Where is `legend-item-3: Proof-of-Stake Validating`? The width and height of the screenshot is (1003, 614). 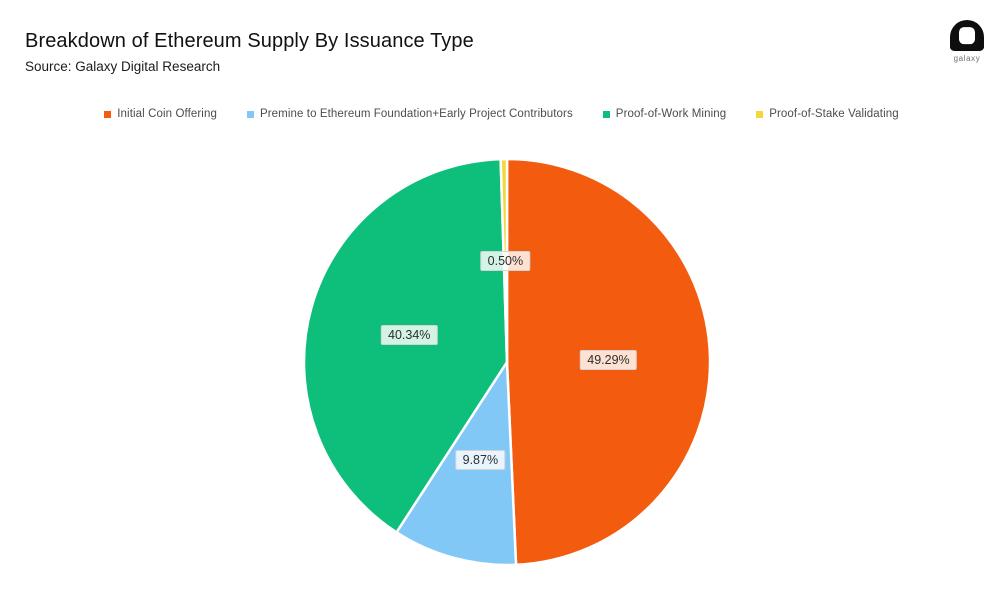 legend-item-3: Proof-of-Stake Validating is located at coordinates (827, 114).